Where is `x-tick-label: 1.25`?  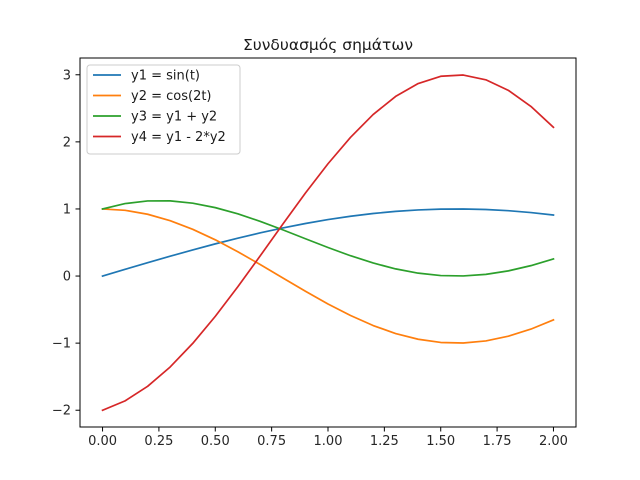 x-tick-label: 1.25 is located at coordinates (384, 441).